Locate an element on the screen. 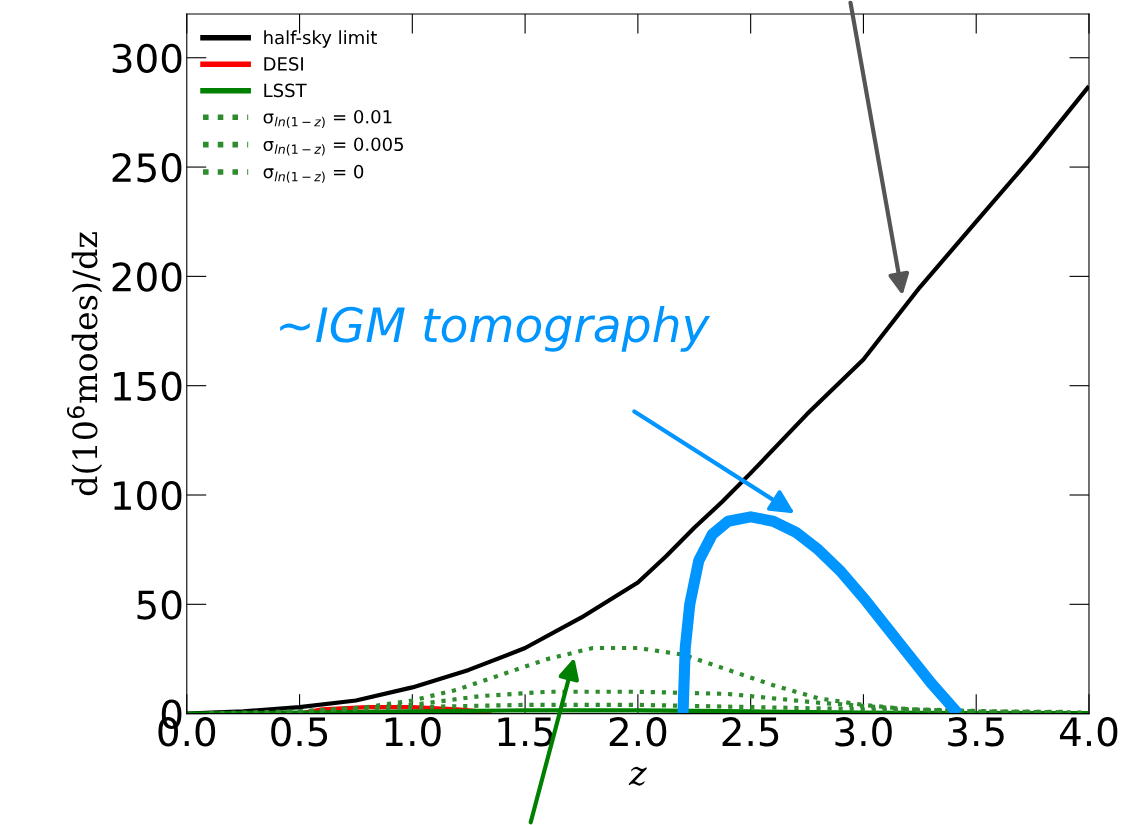 This screenshot has height=825, width=1132. x-tick-label: 2.5 is located at coordinates (750, 732).